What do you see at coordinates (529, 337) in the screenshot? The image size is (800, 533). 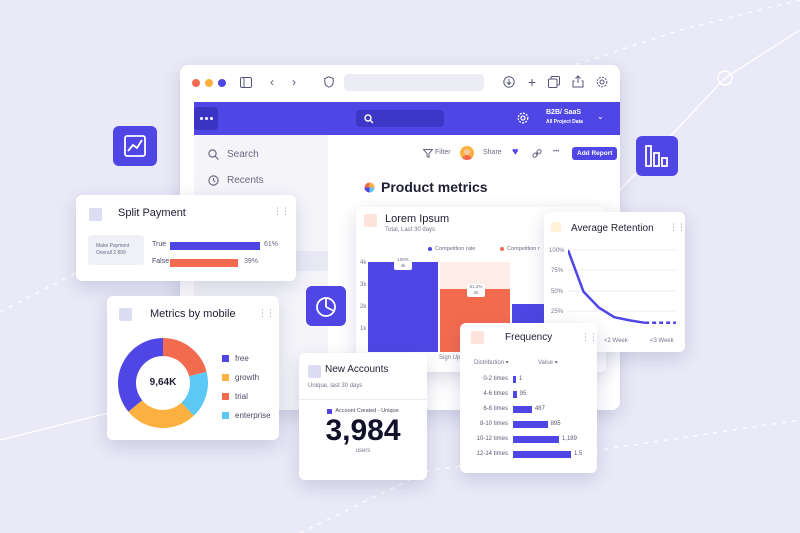 I see `card-title: Frequency` at bounding box center [529, 337].